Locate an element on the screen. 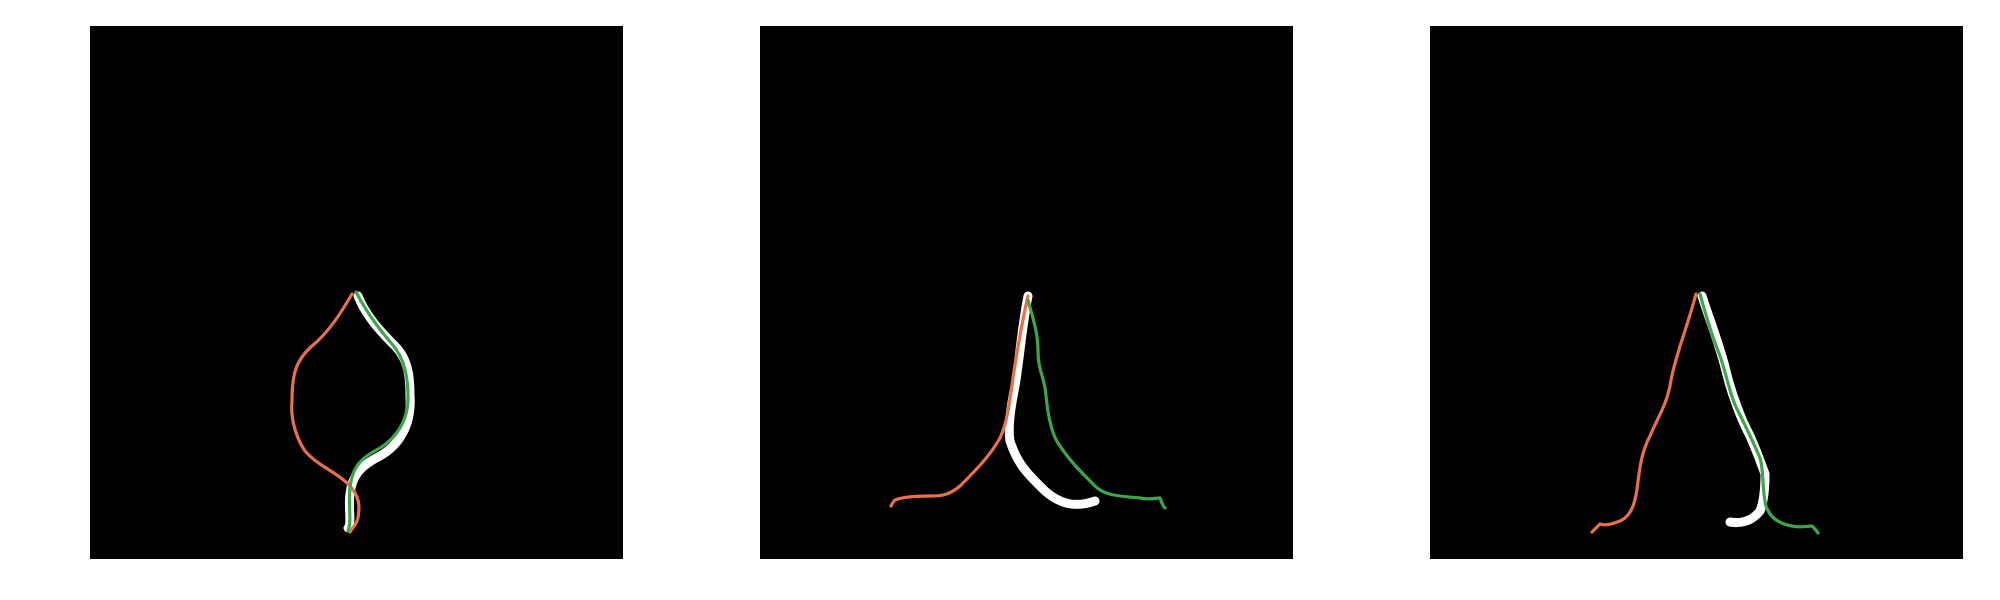 This screenshot has height=600, width=2000. mask-stroke is located at coordinates (1052, 400).